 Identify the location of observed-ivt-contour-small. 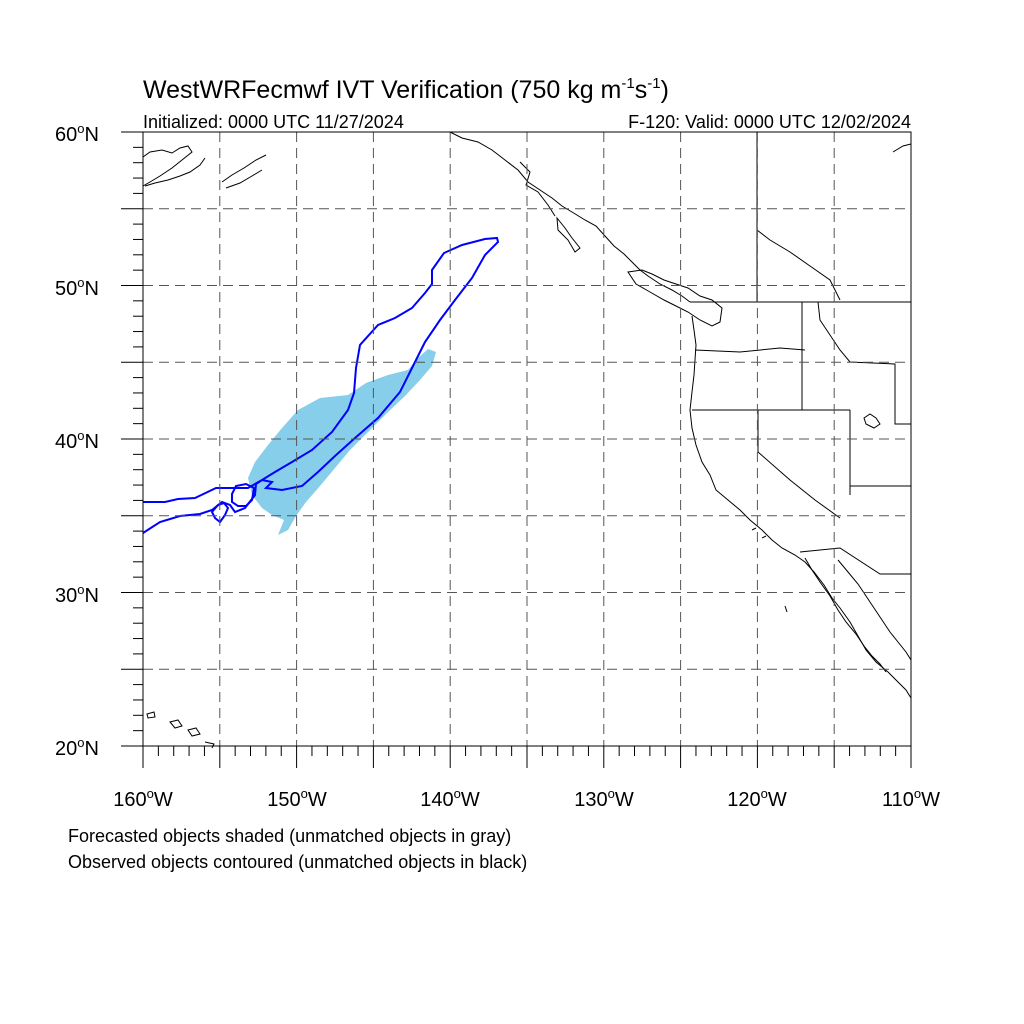
(243, 494).